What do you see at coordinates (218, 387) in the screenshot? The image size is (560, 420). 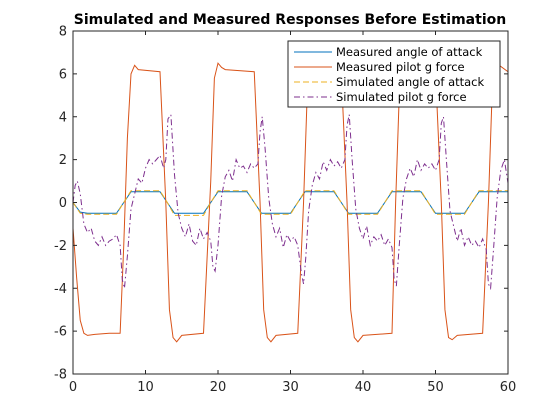 I see `x-tick-label: 20` at bounding box center [218, 387].